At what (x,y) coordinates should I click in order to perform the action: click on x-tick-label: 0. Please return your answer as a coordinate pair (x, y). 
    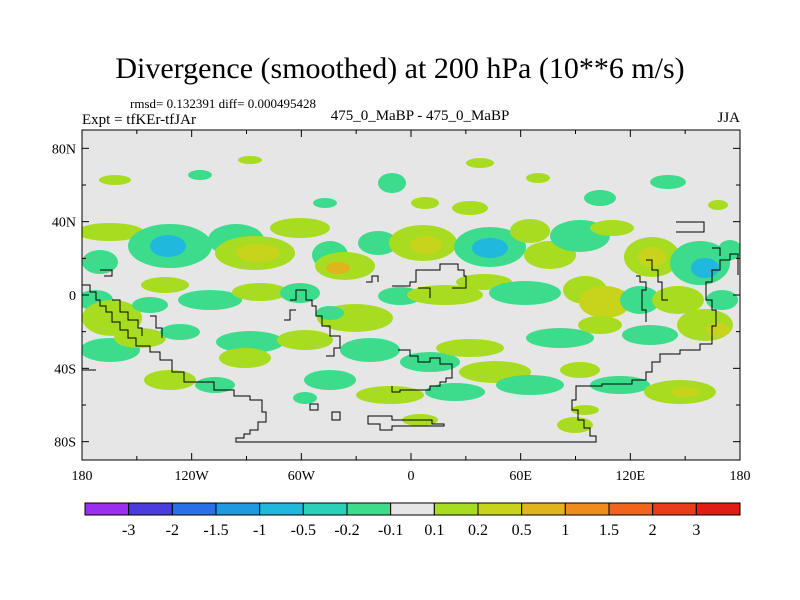
    Looking at the image, I should click on (411, 476).